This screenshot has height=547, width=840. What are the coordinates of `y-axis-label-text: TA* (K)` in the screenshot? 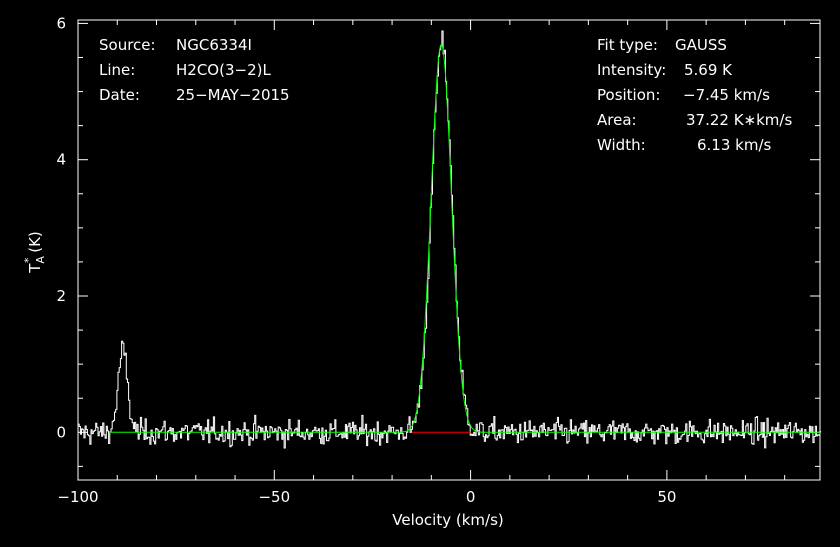 It's located at (34, 252).